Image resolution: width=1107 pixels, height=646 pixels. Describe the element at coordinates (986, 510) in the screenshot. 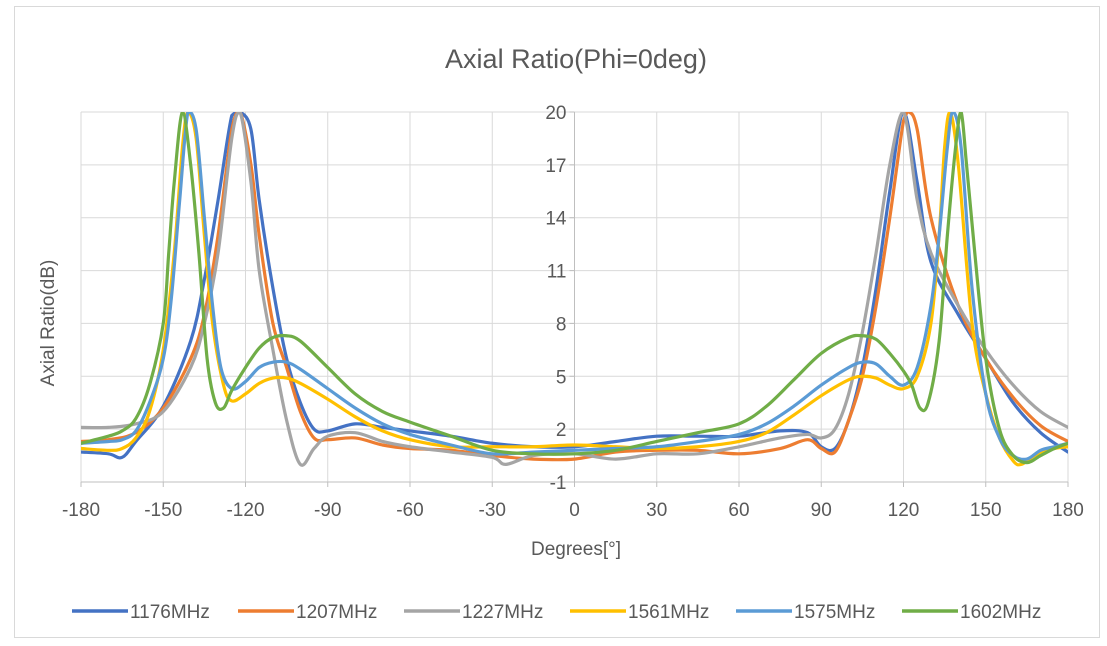

I see `x-tick-label: 150` at that location.